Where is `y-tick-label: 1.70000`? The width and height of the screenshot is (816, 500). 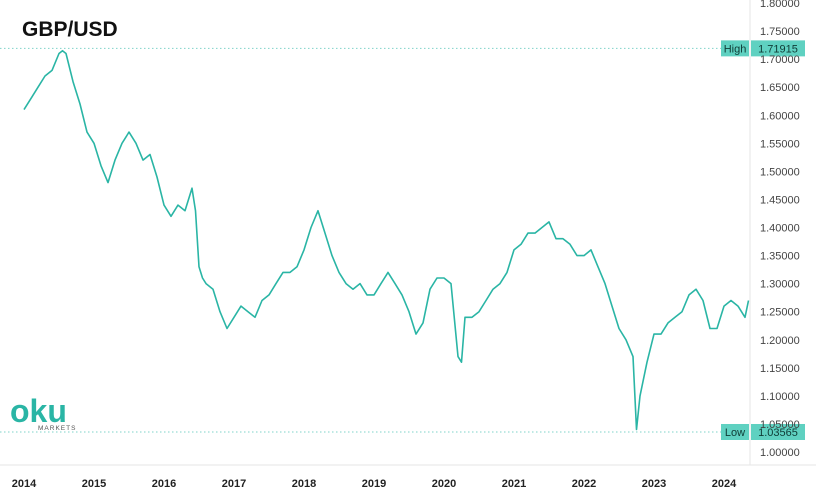
y-tick-label: 1.70000 is located at coordinates (780, 60).